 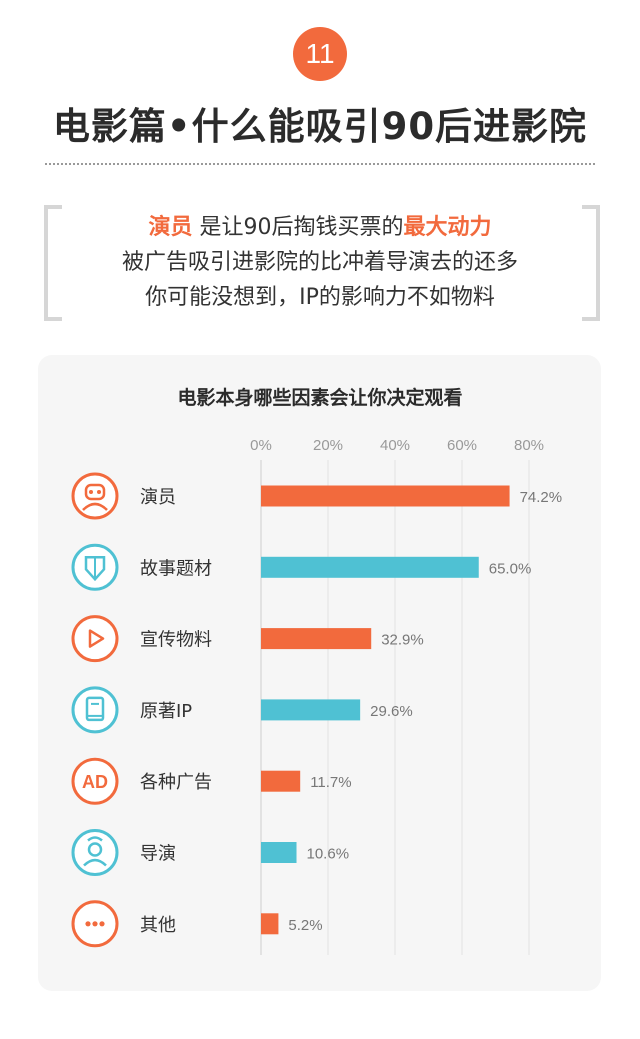 What do you see at coordinates (166, 711) in the screenshot?
I see `category-label: 原著IP` at bounding box center [166, 711].